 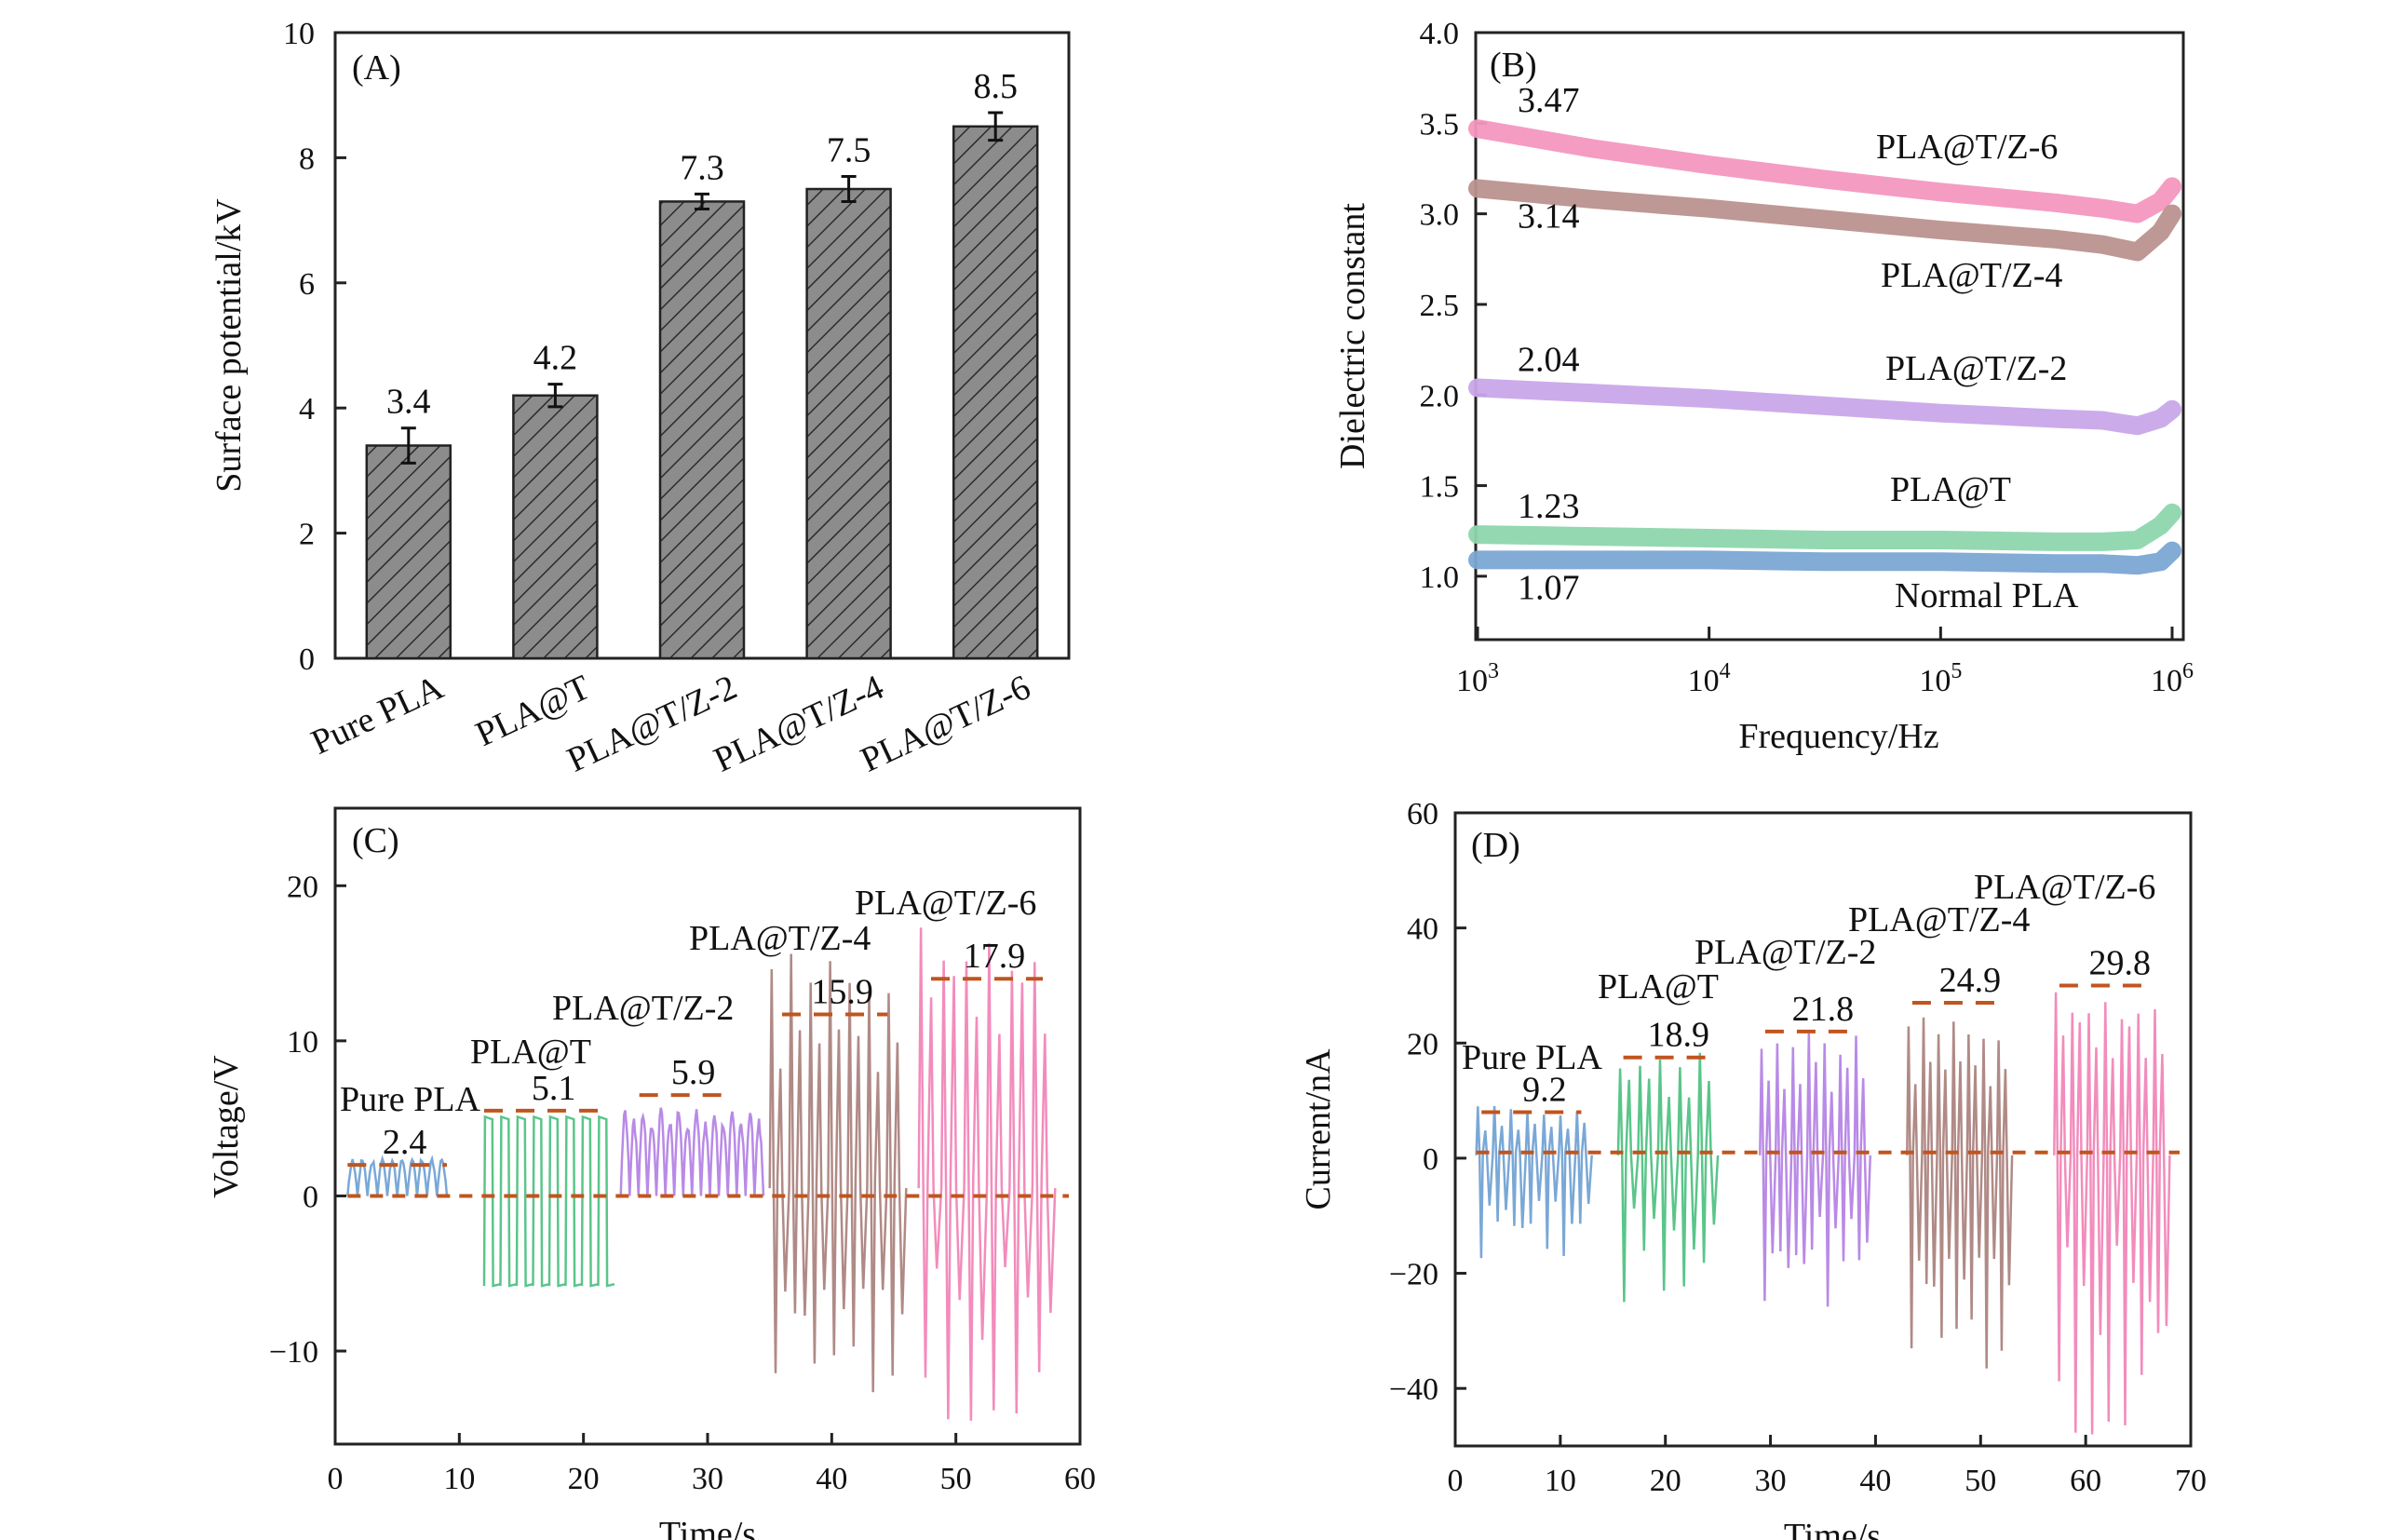 What do you see at coordinates (702, 167) in the screenshot?
I see `data-label: 7.3` at bounding box center [702, 167].